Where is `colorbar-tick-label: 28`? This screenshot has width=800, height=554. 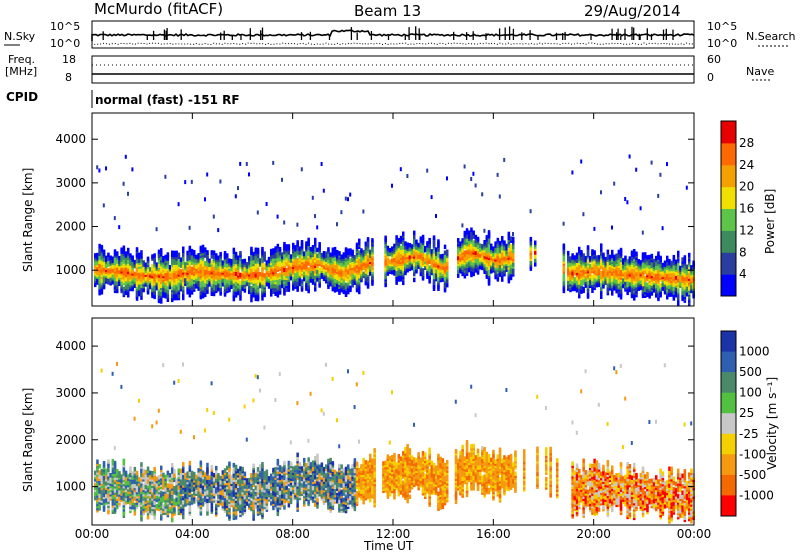 colorbar-tick-label: 28 is located at coordinates (746, 143).